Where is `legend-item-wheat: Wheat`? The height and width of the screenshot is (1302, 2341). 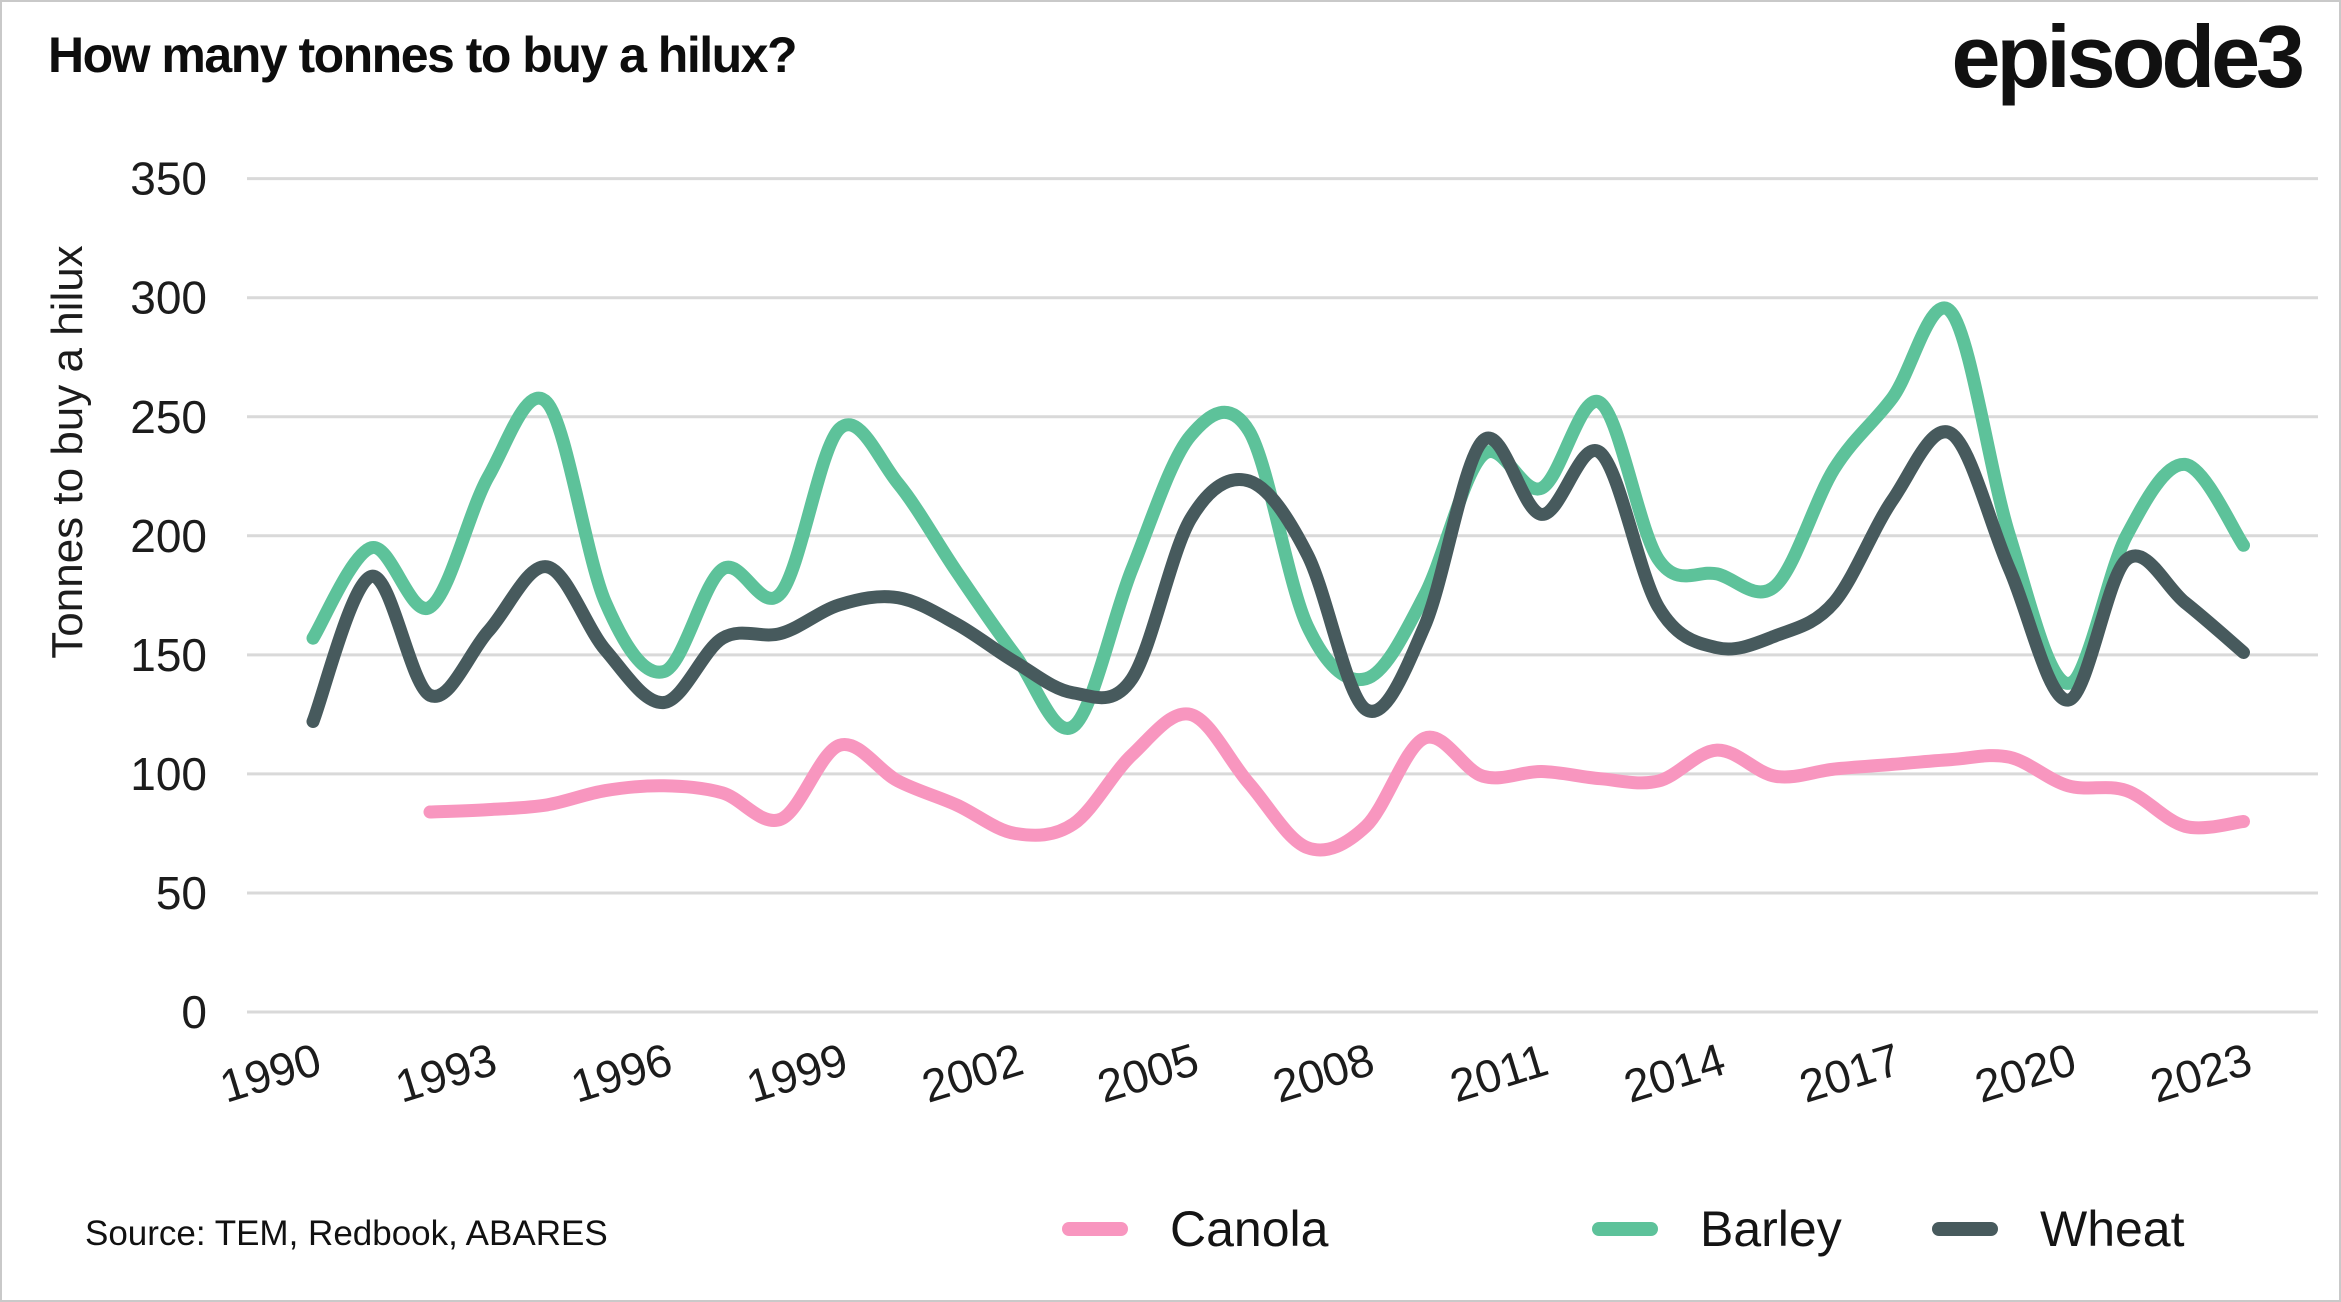
legend-item-wheat: Wheat is located at coordinates (2058, 1229).